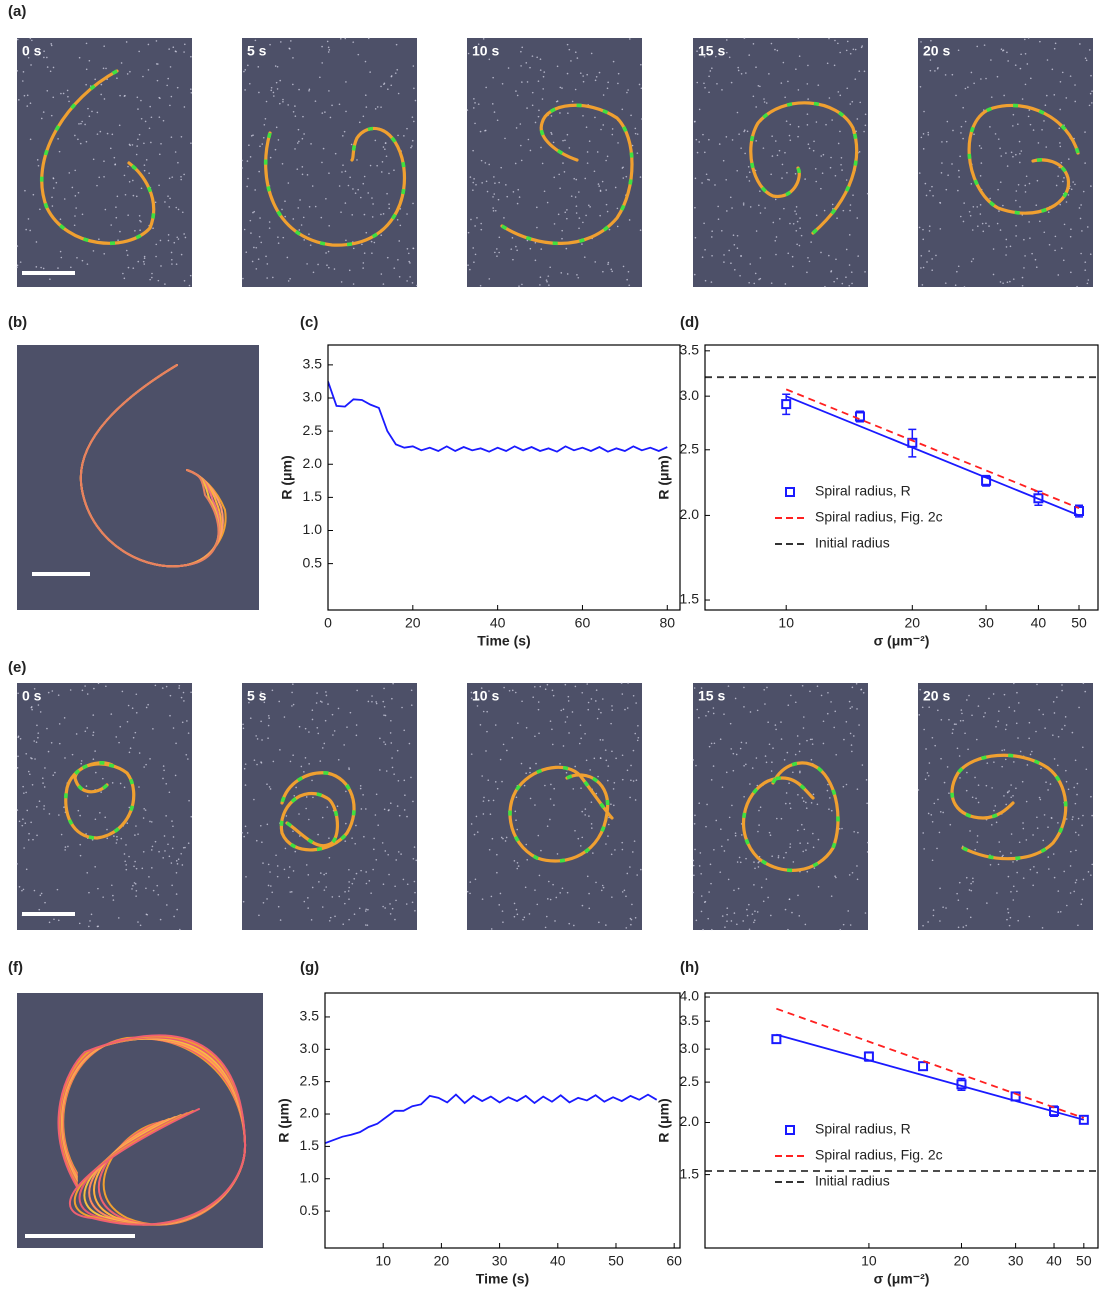 Image resolution: width=1110 pixels, height=1293 pixels. What do you see at coordinates (780, 806) in the screenshot?
I see `micrograph: 15 s` at bounding box center [780, 806].